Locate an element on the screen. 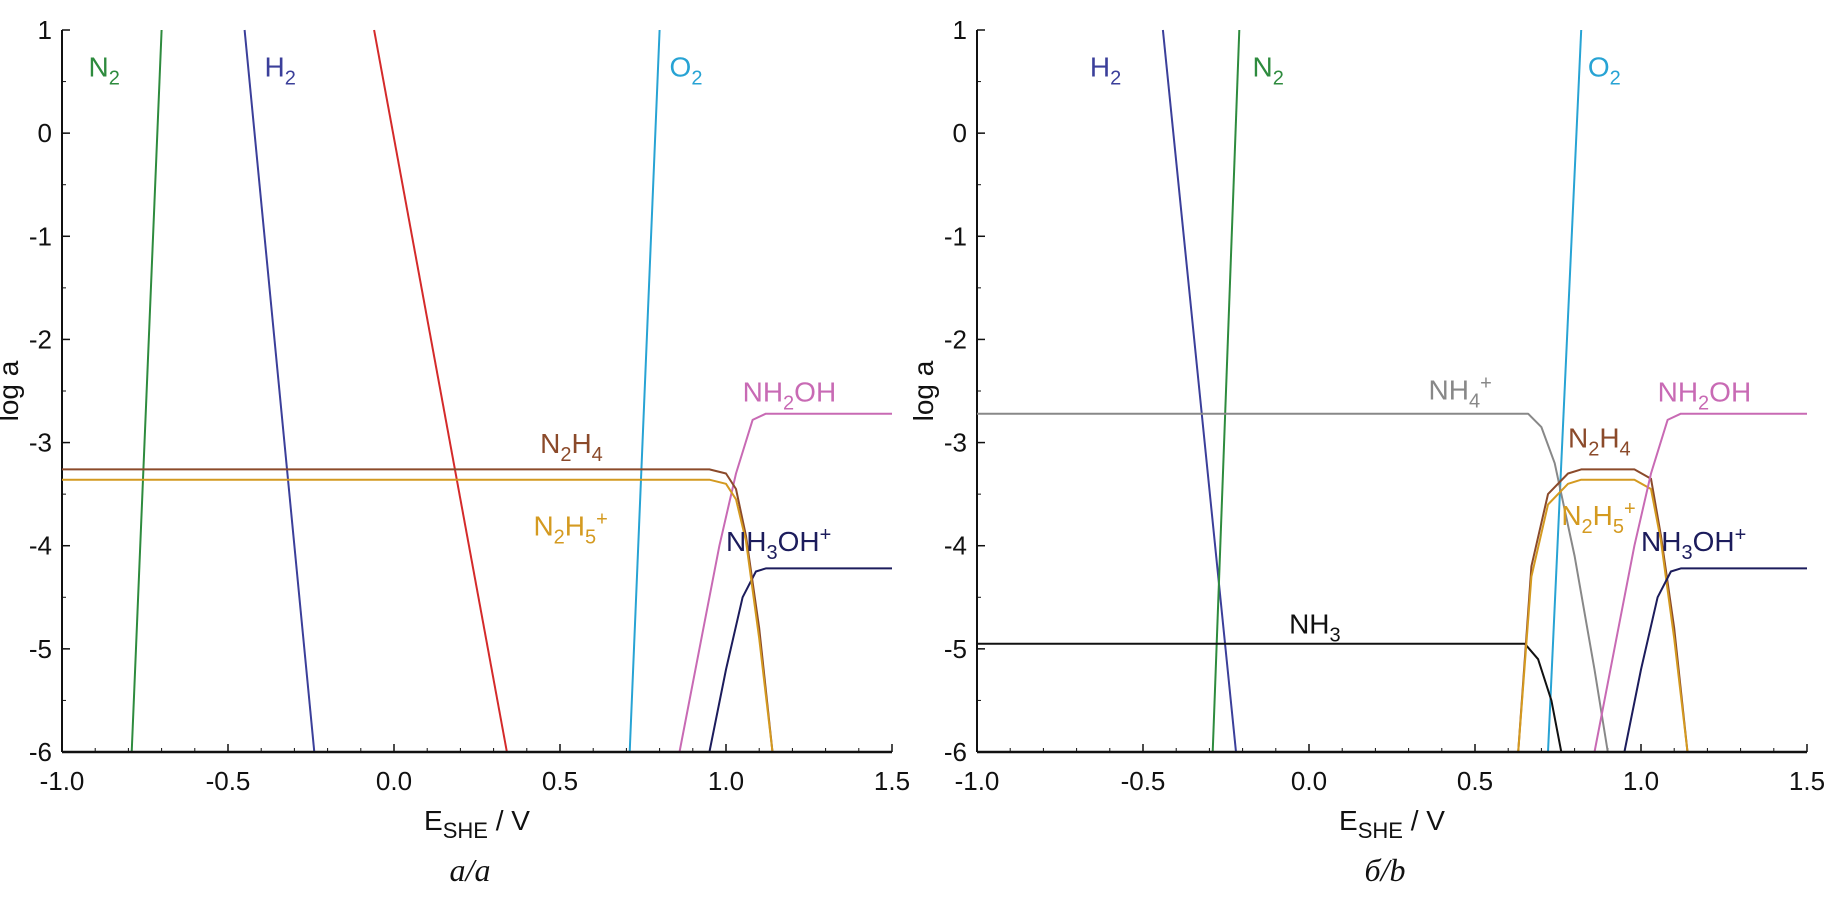 Image resolution: width=1847 pixels, height=910 pixels. x-axis-label: ESHE / V is located at coordinates (477, 824).